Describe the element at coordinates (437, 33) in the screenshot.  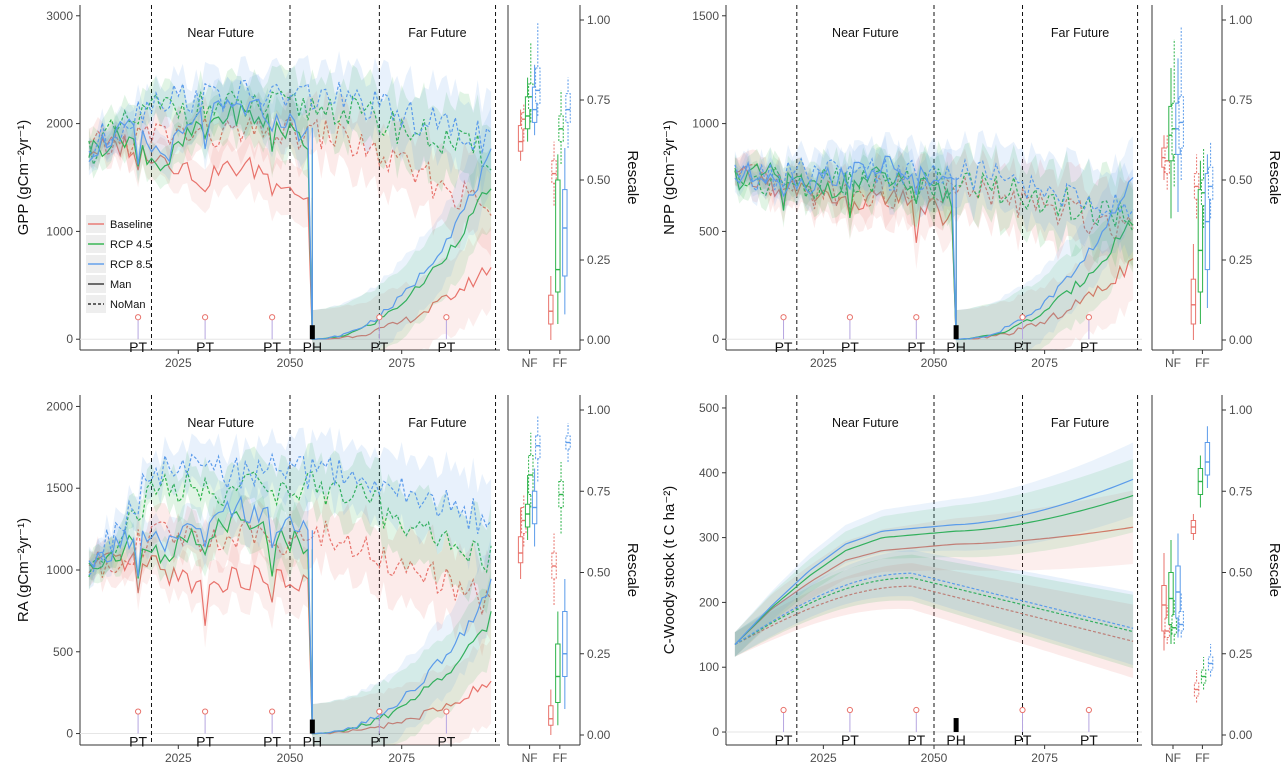
I see `far-future-label: Far Future` at that location.